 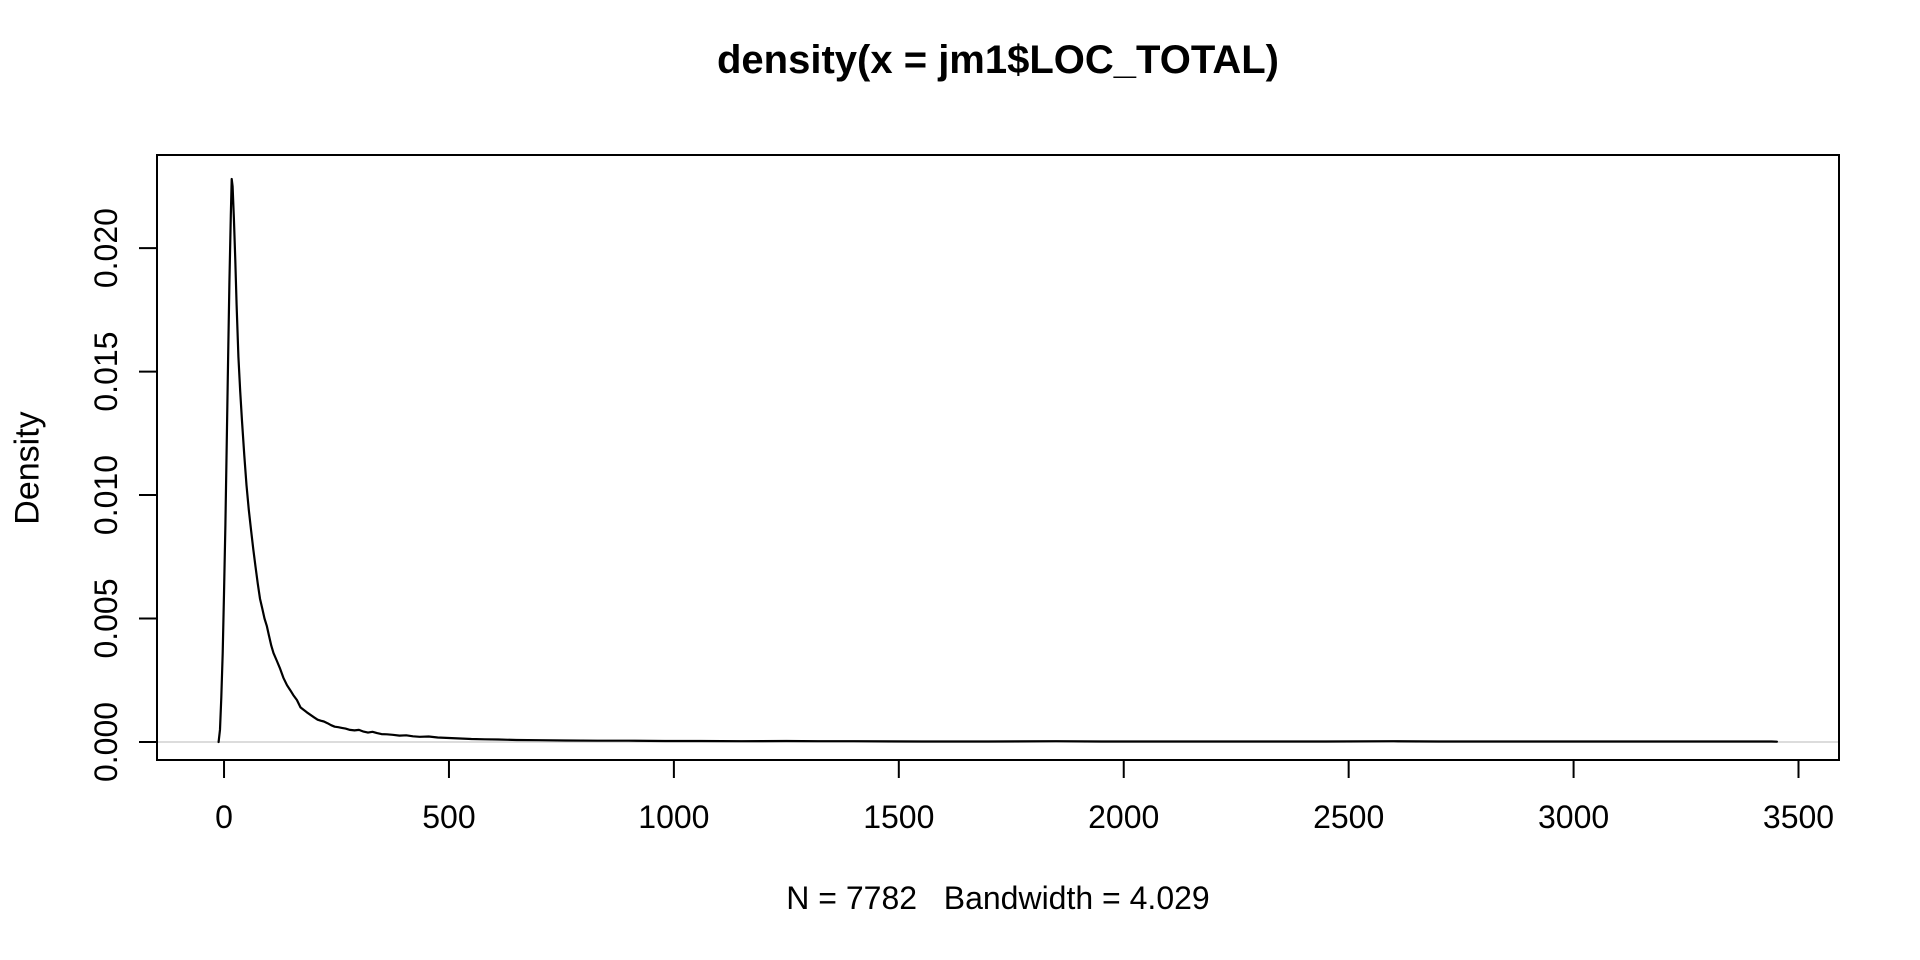 What do you see at coordinates (106, 618) in the screenshot?
I see `y-tick-label: 0.005` at bounding box center [106, 618].